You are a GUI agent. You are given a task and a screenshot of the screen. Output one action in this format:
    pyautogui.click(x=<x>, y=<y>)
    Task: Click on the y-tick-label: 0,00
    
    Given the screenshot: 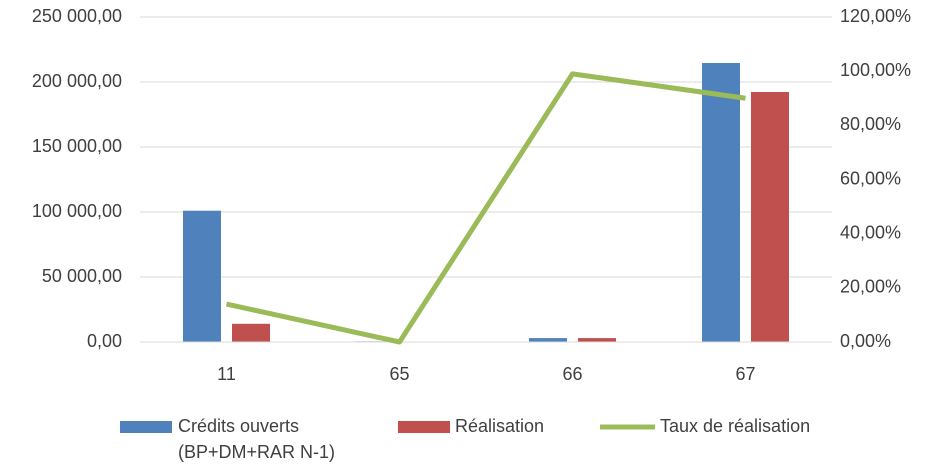 What is the action you would take?
    pyautogui.click(x=104, y=341)
    